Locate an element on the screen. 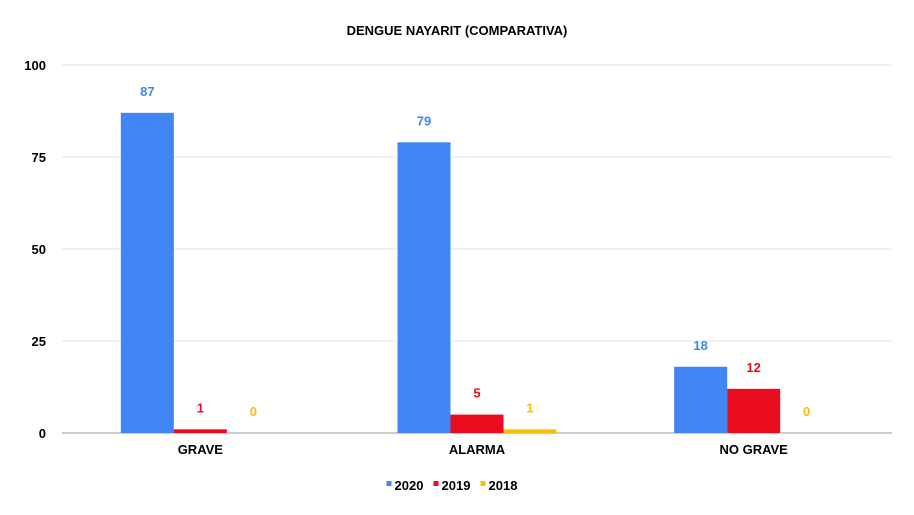 This screenshot has width=914, height=515. y-tick-label: 50 is located at coordinates (39, 249).